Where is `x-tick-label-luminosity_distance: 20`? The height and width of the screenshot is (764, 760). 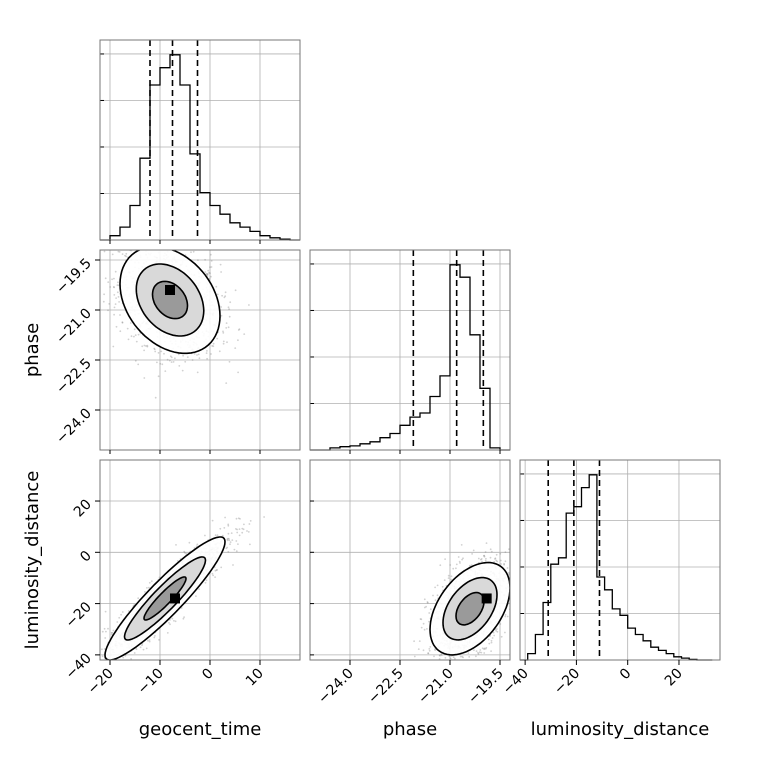 x-tick-label-luminosity_distance: 20 is located at coordinates (674, 678).